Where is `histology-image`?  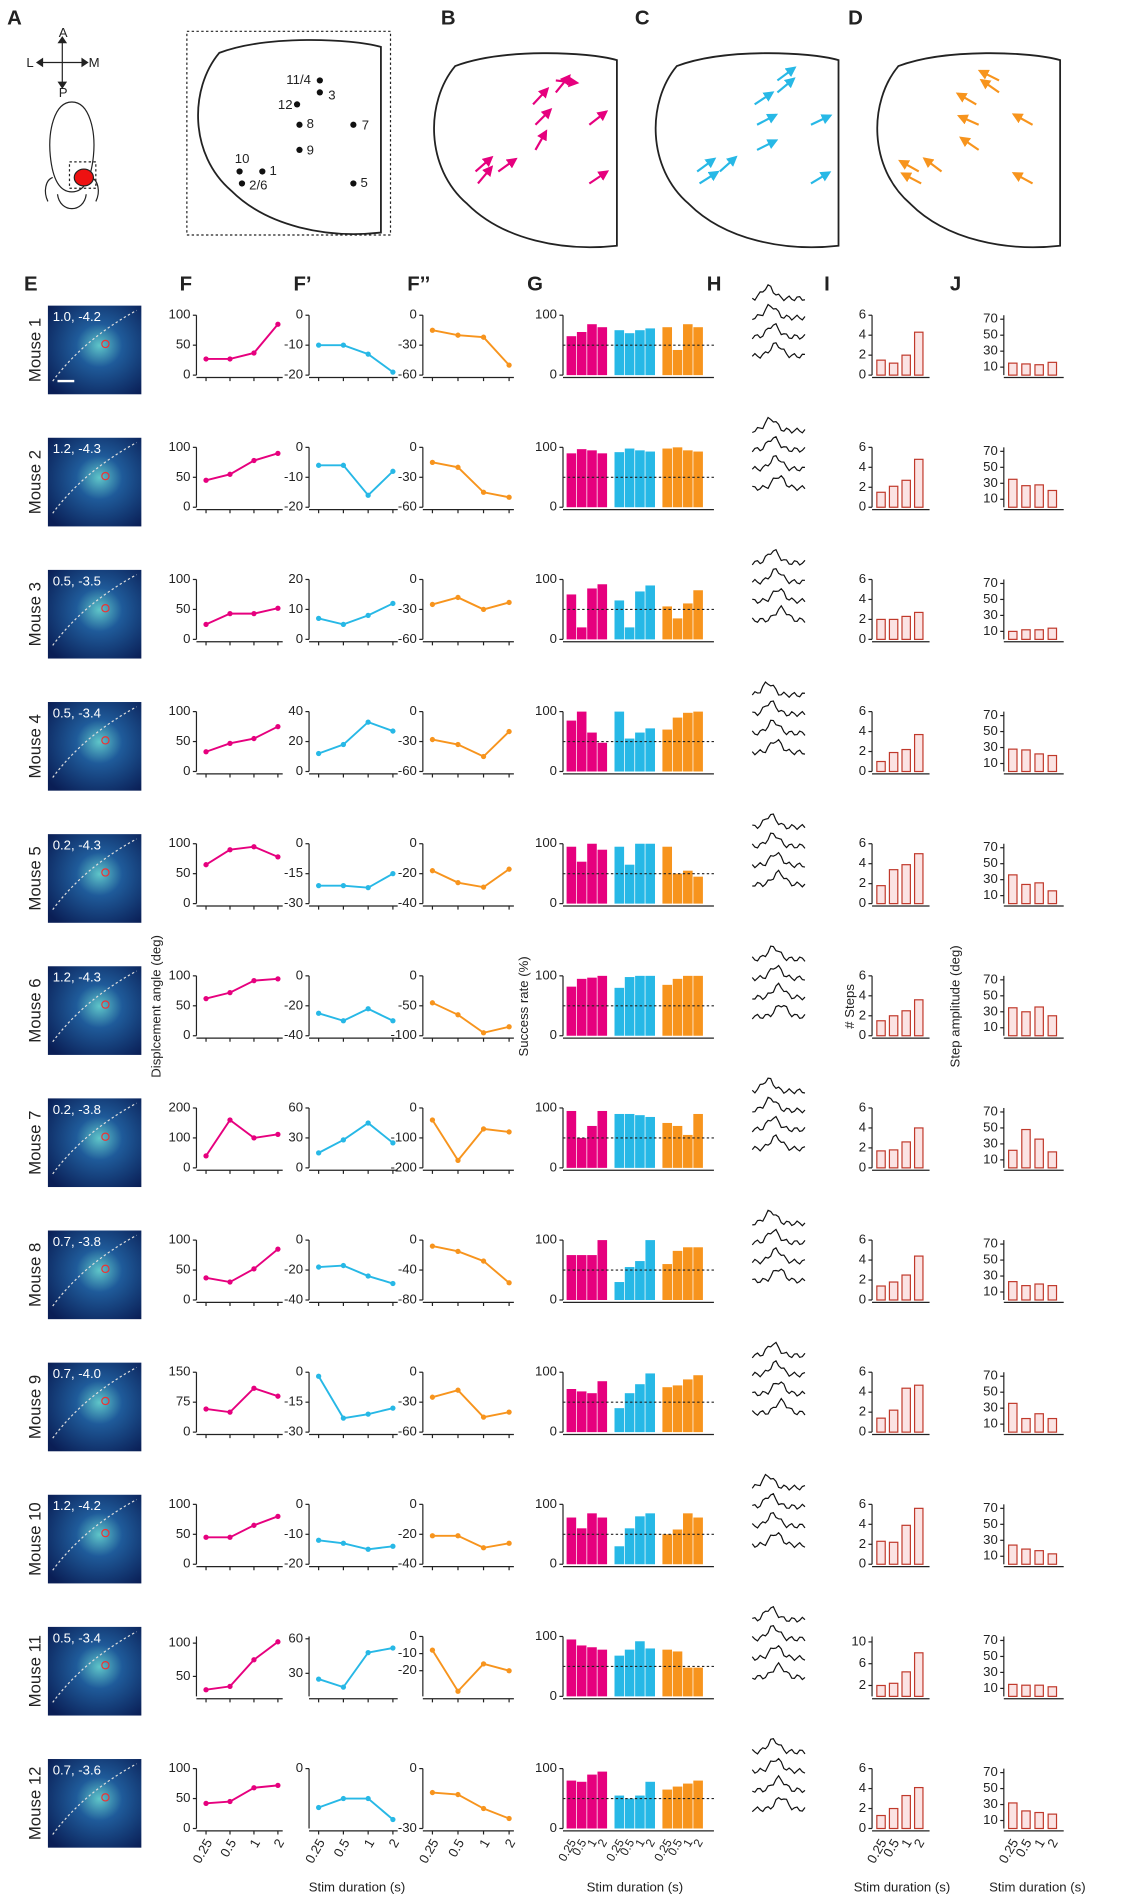 histology-image is located at coordinates (94, 482).